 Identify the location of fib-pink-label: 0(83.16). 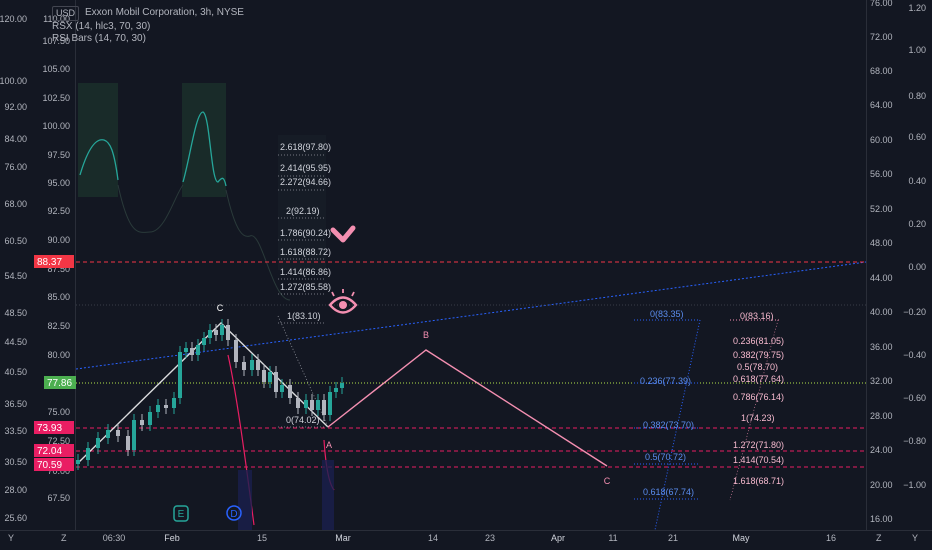
(757, 316).